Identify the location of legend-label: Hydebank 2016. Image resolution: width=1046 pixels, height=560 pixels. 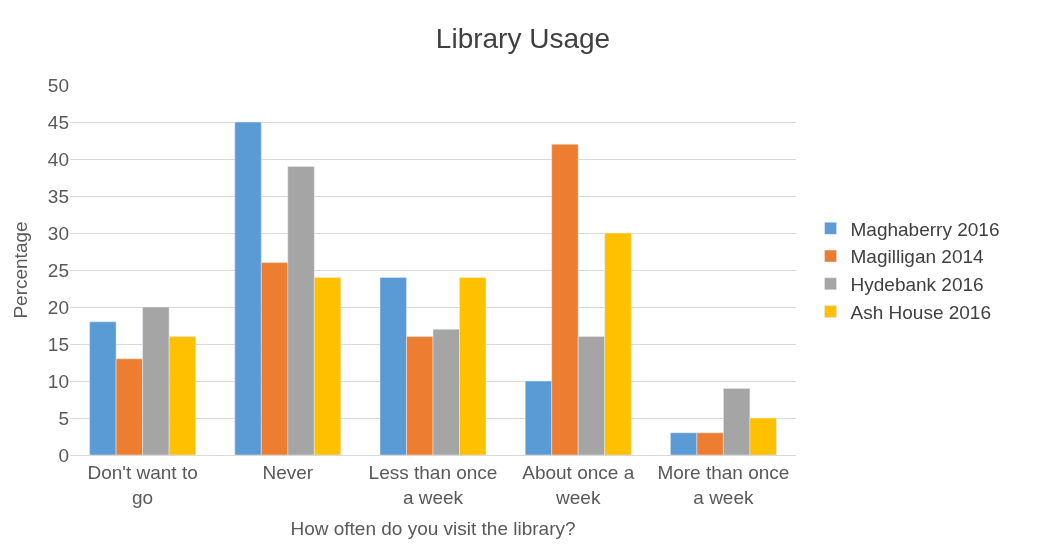
(917, 285).